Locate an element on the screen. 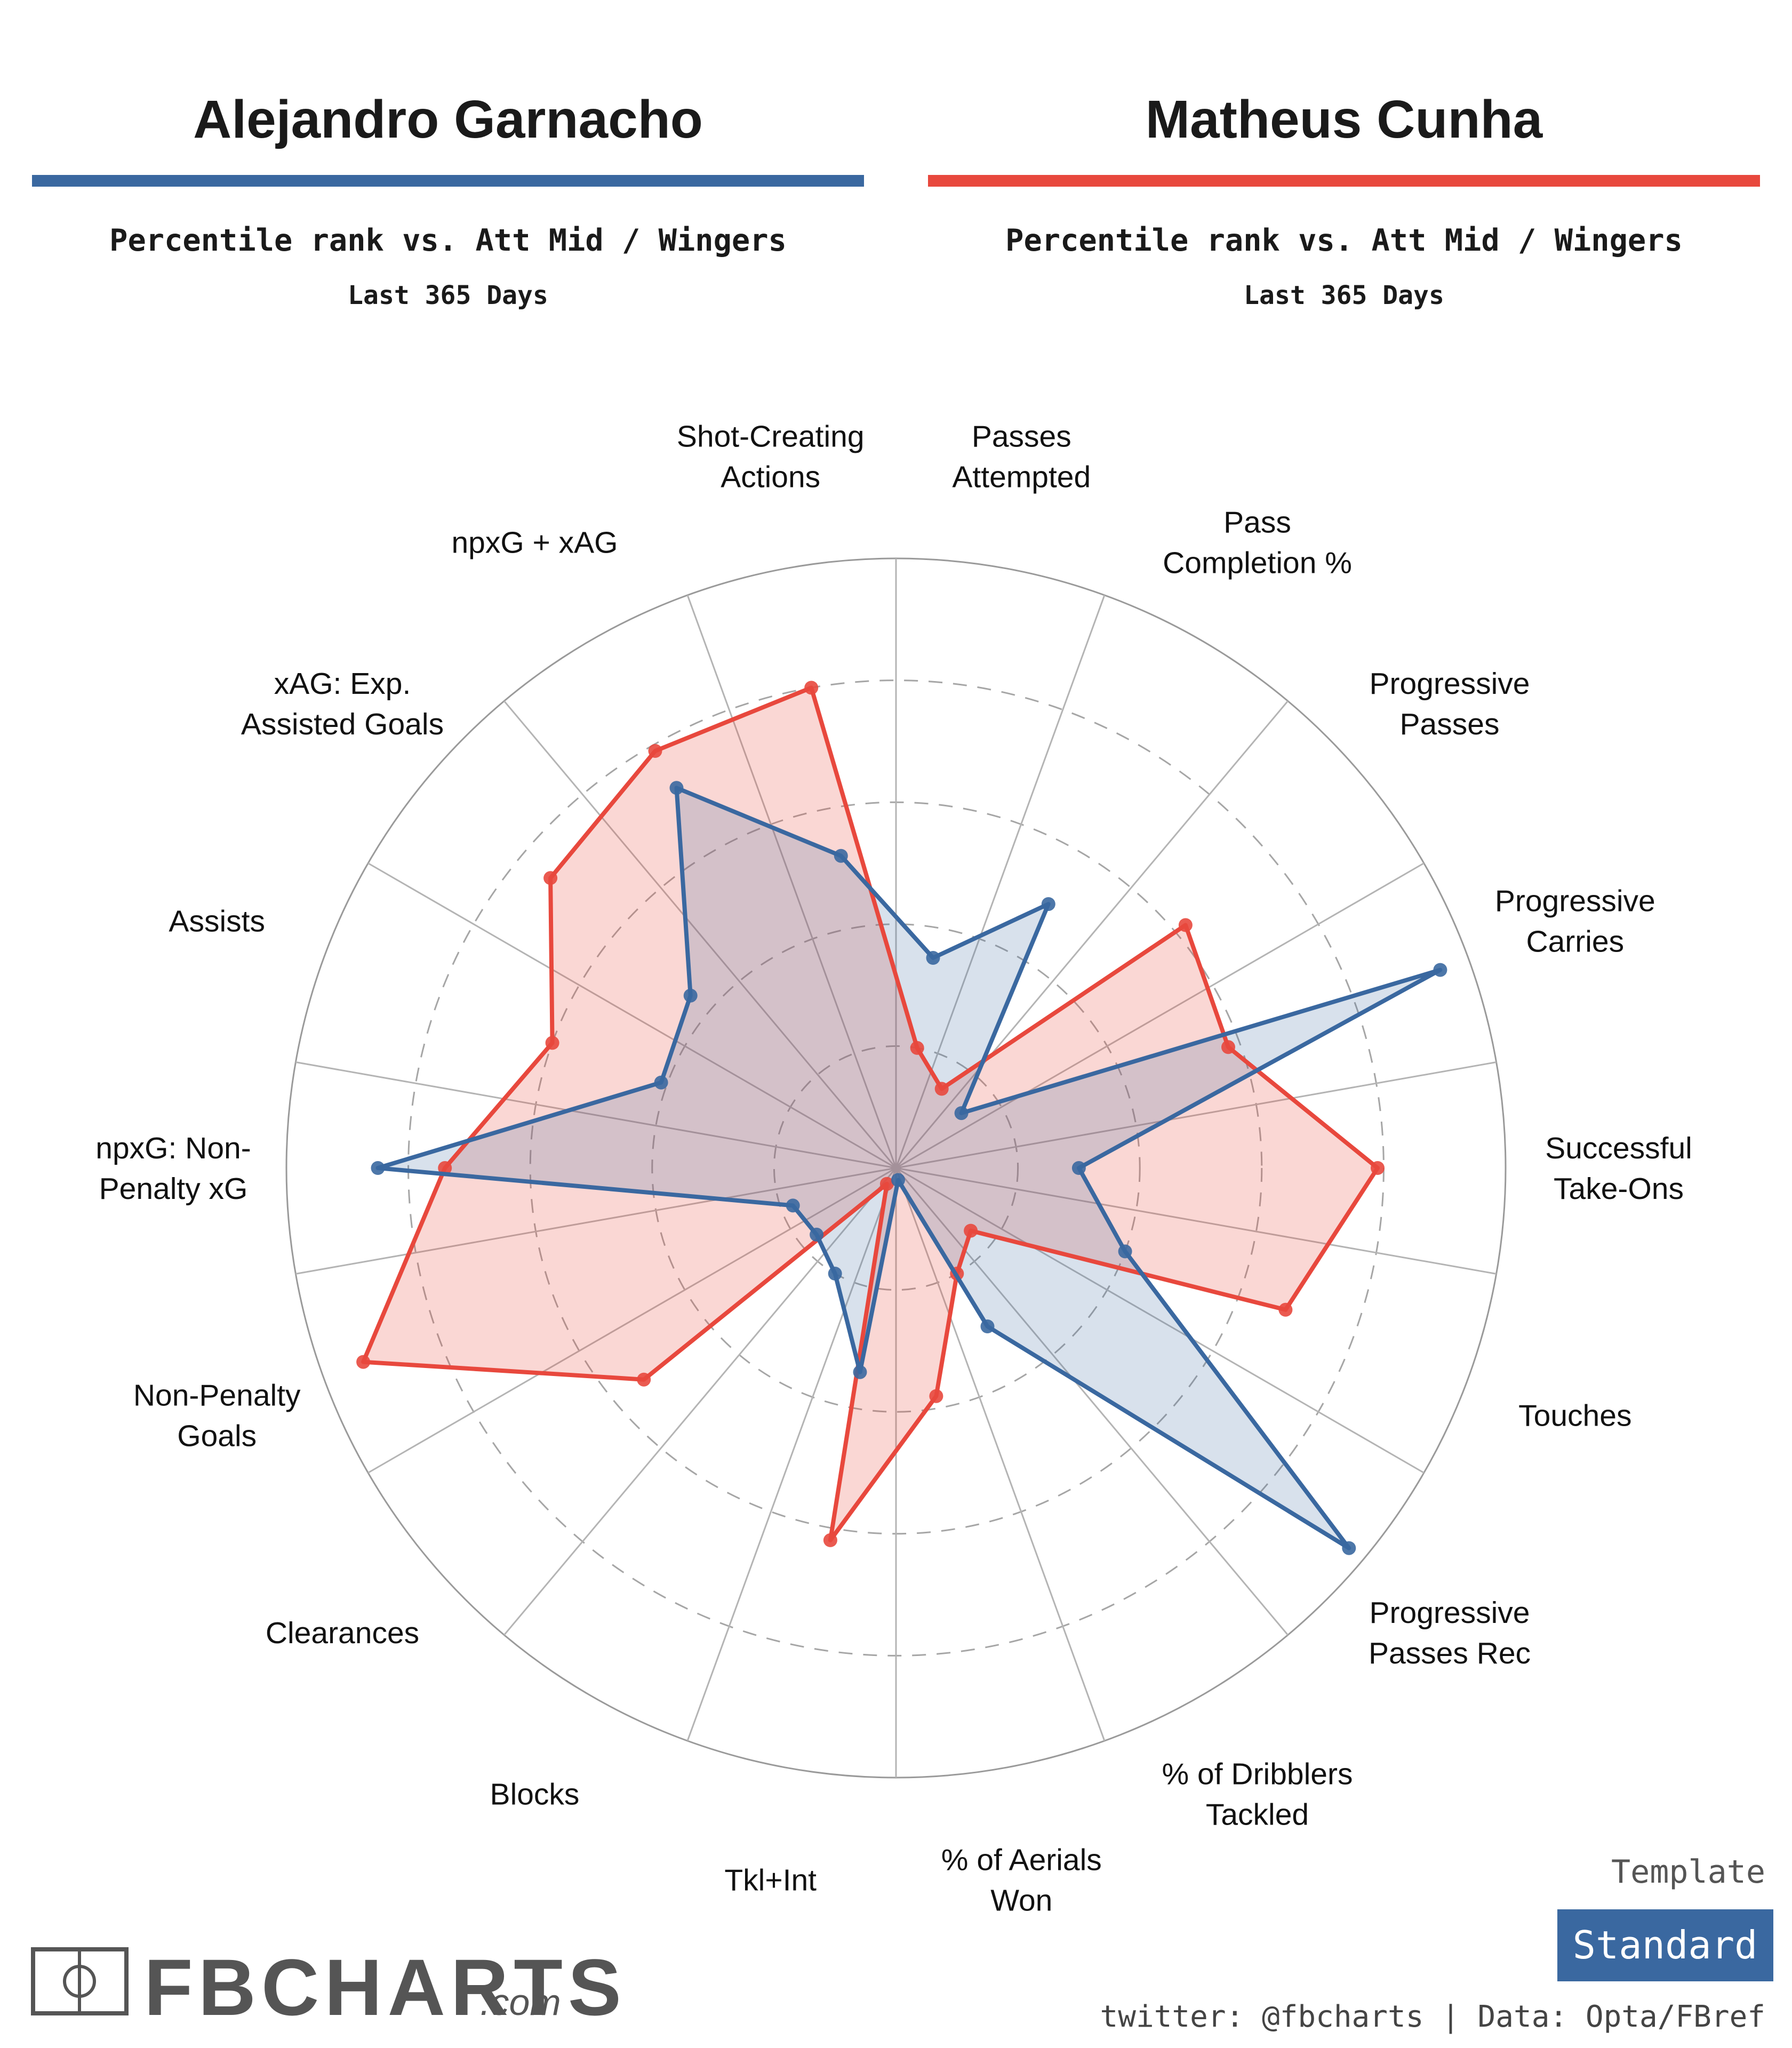 The width and height of the screenshot is (1792, 2048). category-label-line: npxG + xAG is located at coordinates (534, 543).